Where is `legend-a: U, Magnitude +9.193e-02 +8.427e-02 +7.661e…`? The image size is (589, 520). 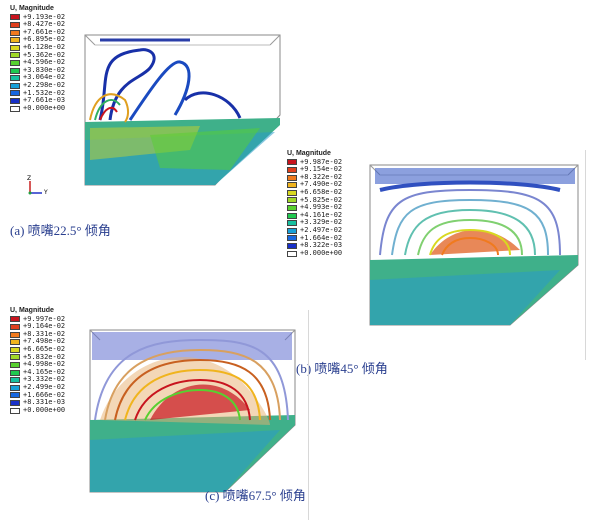 legend-a: U, Magnitude +9.193e-02 +8.427e-02 +7.661e… is located at coordinates (37, 58).